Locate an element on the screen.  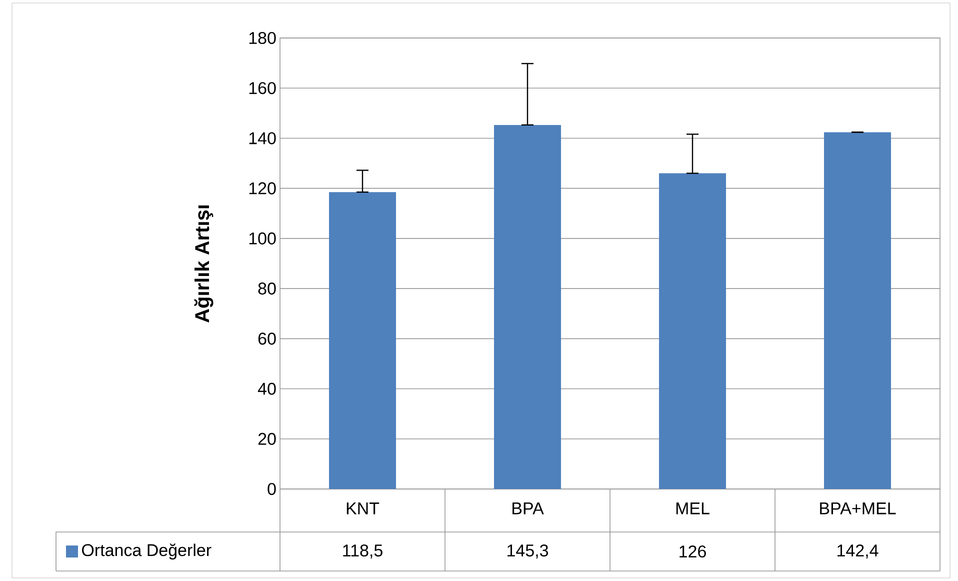
x-tick-label: BPA is located at coordinates (528, 508).